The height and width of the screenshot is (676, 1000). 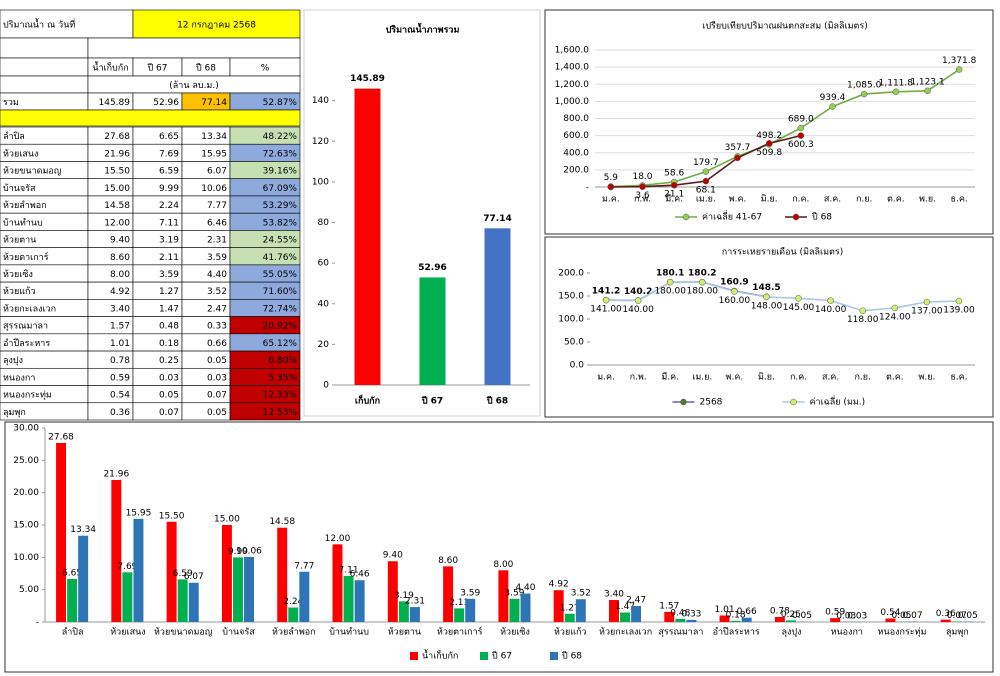 I want to click on table-text: หนองกา, so click(x=19, y=378).